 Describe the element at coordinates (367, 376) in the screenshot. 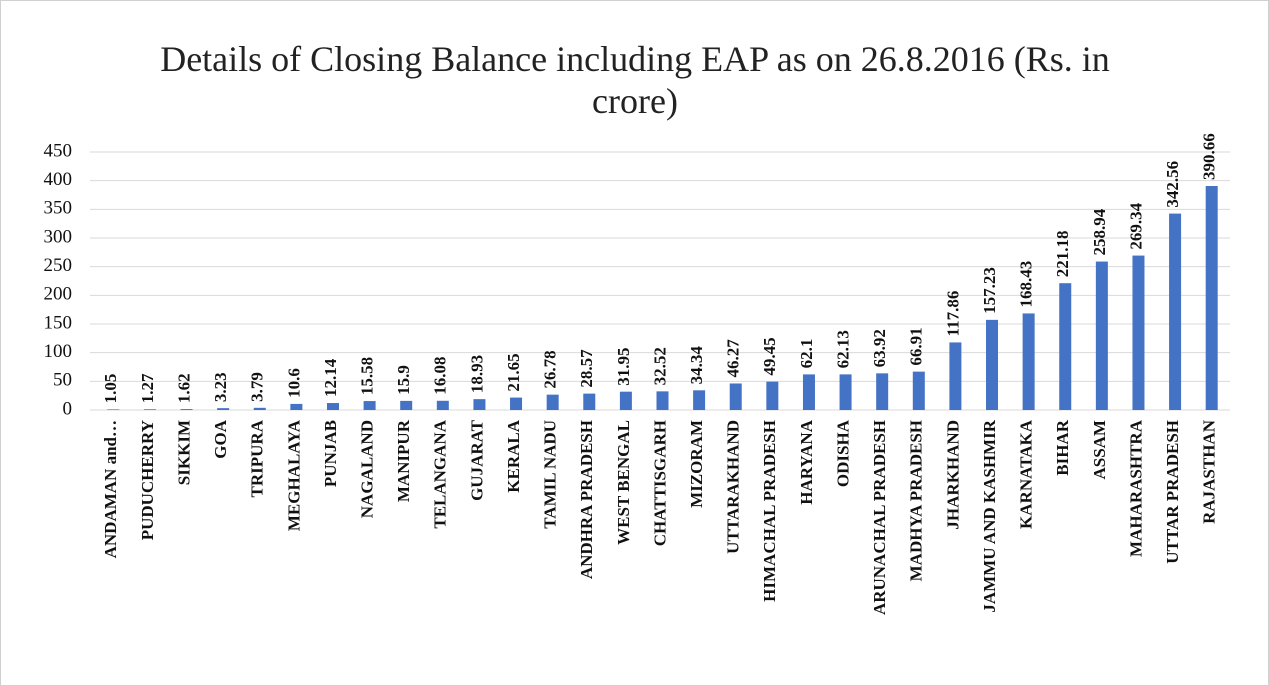

I see `data-label: 15.58` at that location.